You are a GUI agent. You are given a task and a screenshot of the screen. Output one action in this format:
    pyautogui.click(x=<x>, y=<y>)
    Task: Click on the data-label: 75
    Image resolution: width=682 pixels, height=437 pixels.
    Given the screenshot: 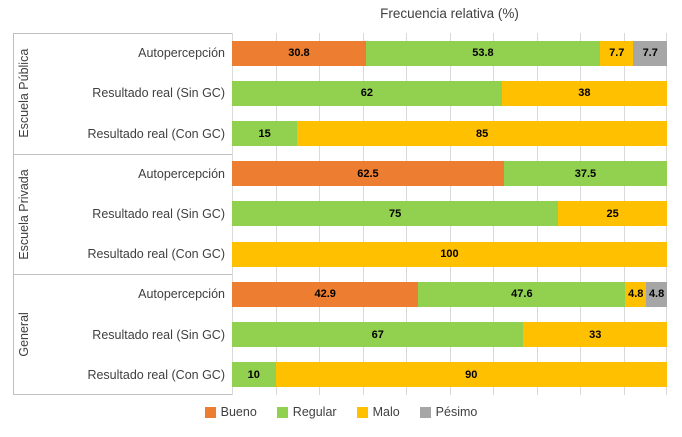 What is the action you would take?
    pyautogui.click(x=395, y=213)
    